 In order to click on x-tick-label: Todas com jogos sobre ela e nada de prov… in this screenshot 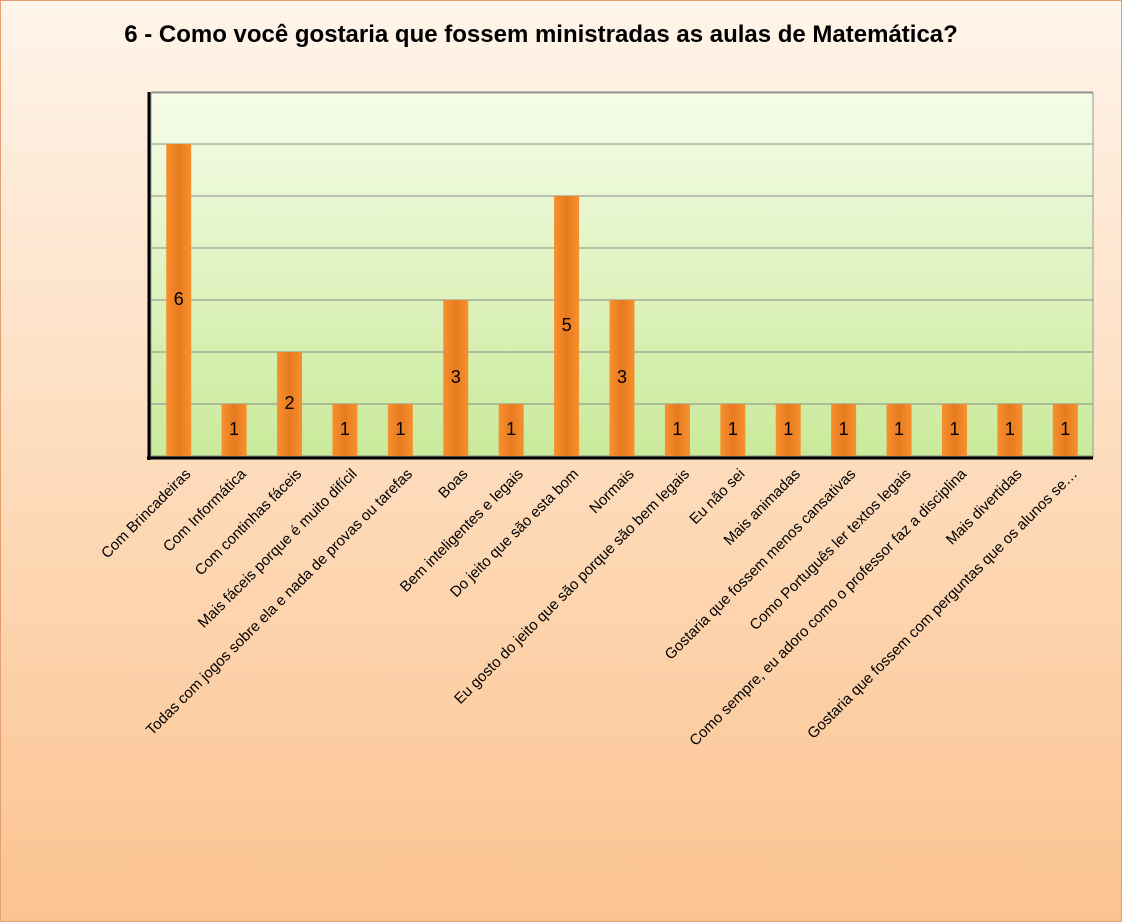, I will do `click(279, 602)`.